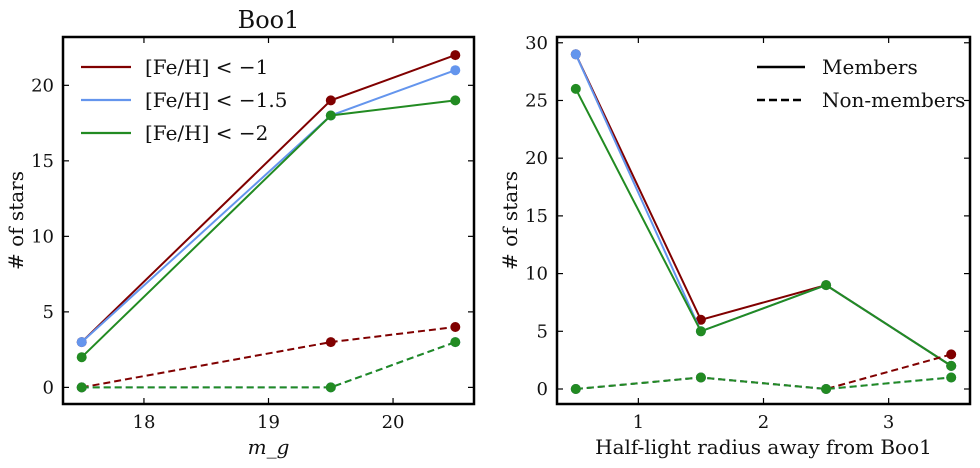 The height and width of the screenshot is (468, 980). I want to click on x-tick-label-1-2: 3, so click(888, 422).